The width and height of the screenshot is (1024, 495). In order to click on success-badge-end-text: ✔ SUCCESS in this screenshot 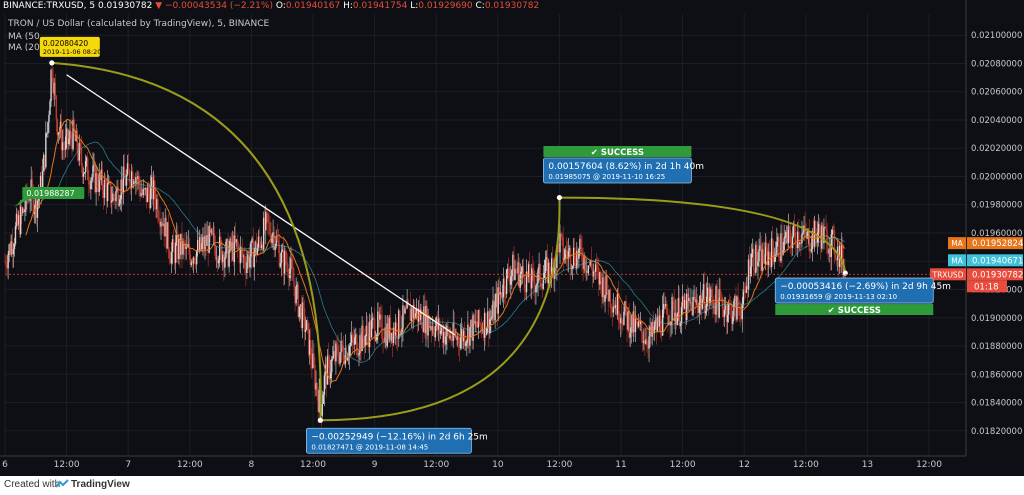, I will do `click(854, 311)`.